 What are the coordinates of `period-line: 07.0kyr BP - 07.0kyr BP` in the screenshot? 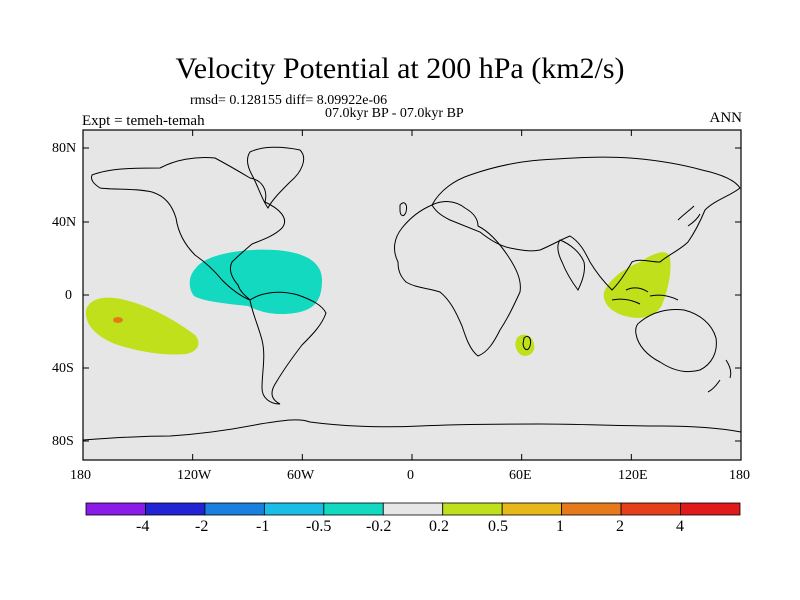 It's located at (394, 113).